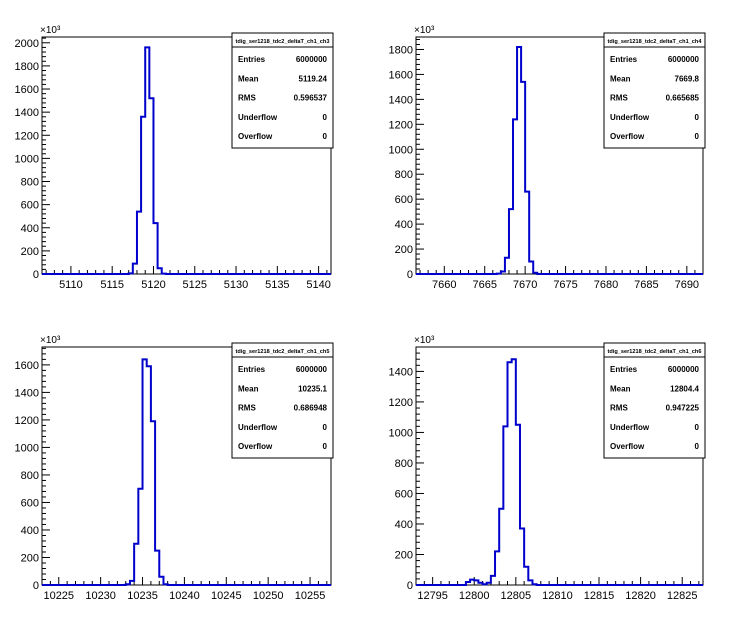 The image size is (746, 622). I want to click on x-tick-label: 12815, so click(599, 596).